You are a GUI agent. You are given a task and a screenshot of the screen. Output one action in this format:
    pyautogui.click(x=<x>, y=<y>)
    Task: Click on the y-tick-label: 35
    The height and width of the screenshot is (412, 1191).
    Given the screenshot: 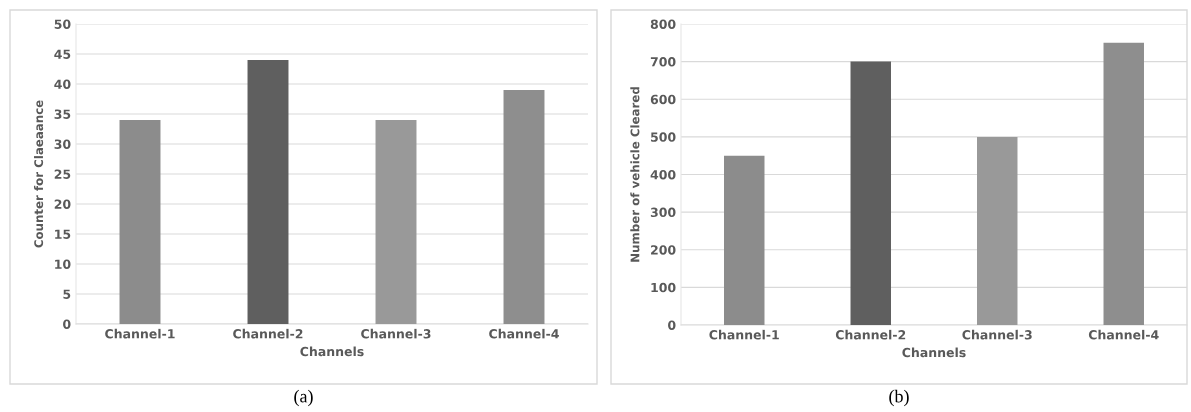 What is the action you would take?
    pyautogui.click(x=62, y=114)
    